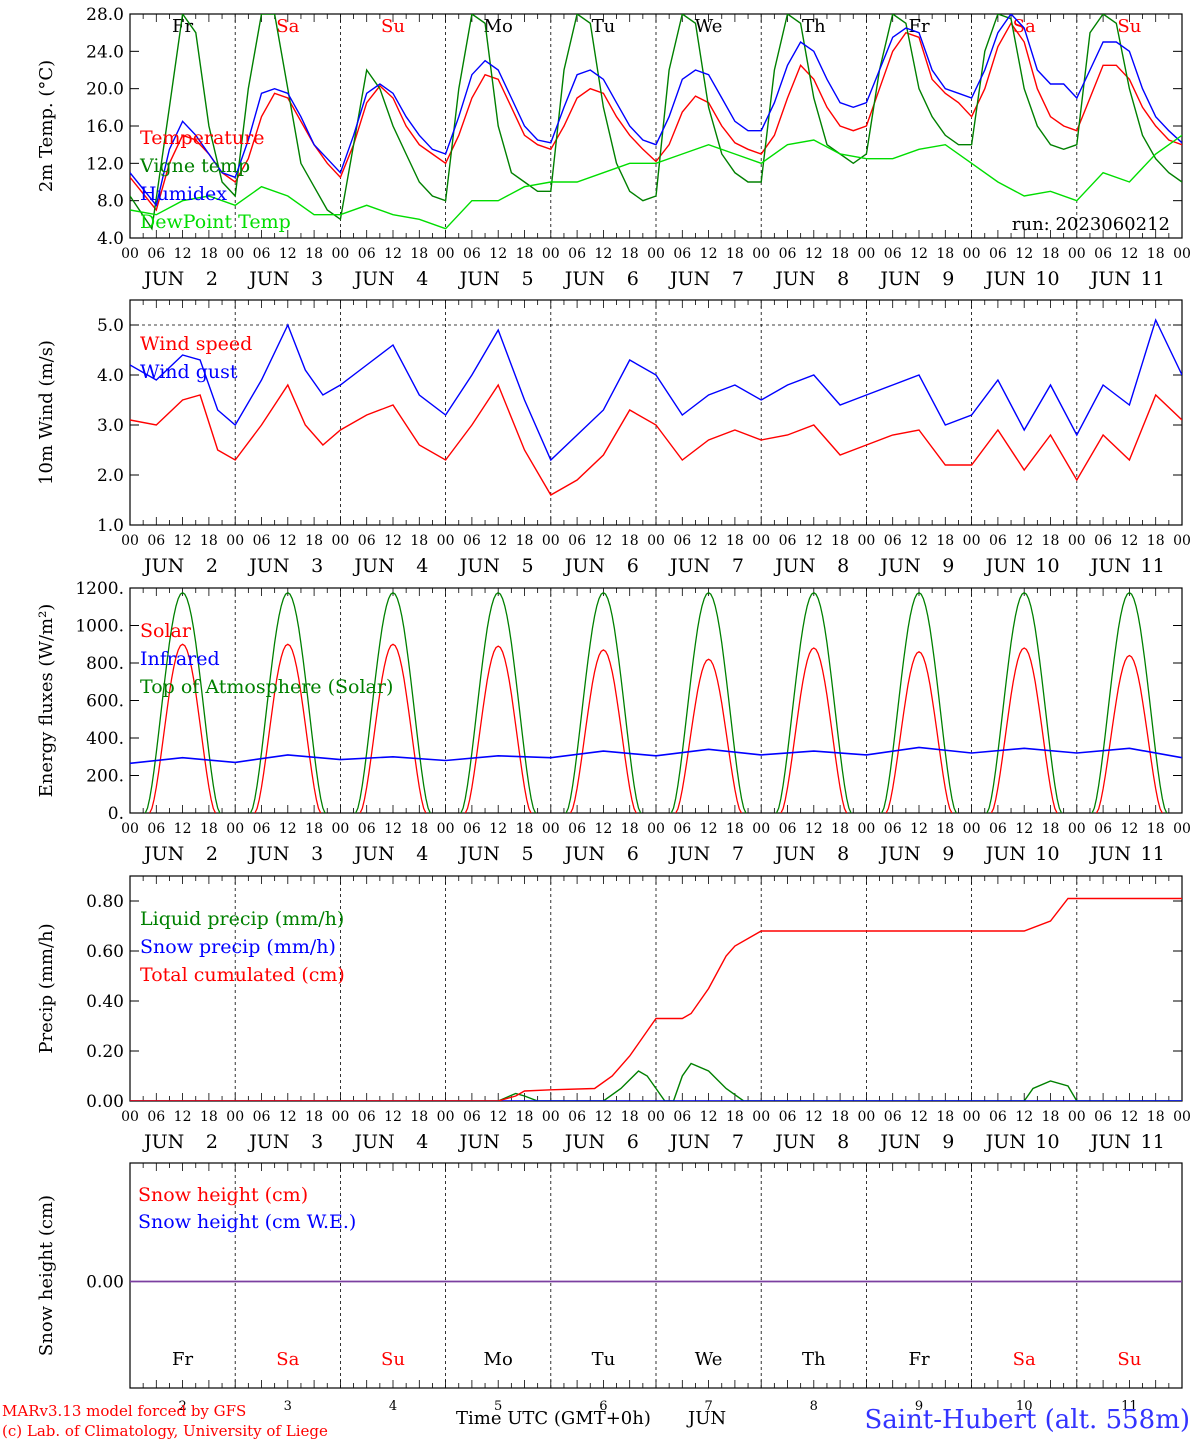  What do you see at coordinates (105, 1102) in the screenshot?
I see `y-tick-label: 0.00` at bounding box center [105, 1102].